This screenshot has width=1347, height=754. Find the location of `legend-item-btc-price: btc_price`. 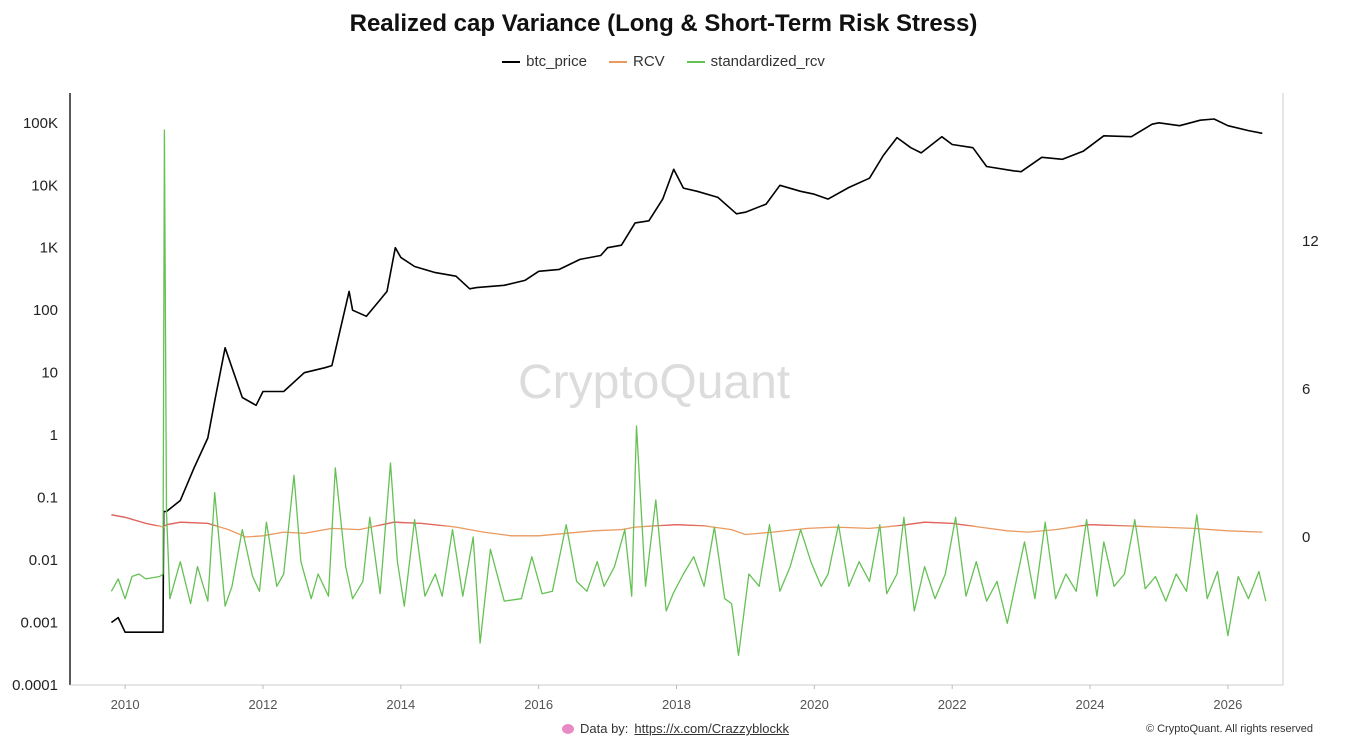

legend-item-btc-price: btc_price is located at coordinates (544, 61).